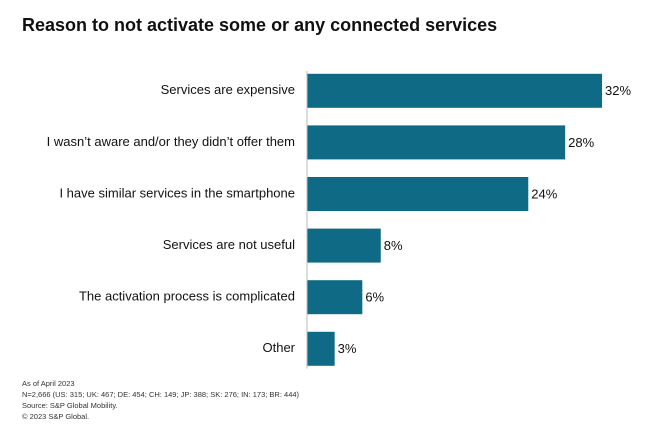 The width and height of the screenshot is (650, 430). What do you see at coordinates (393, 245) in the screenshot?
I see `value-label: 8%` at bounding box center [393, 245].